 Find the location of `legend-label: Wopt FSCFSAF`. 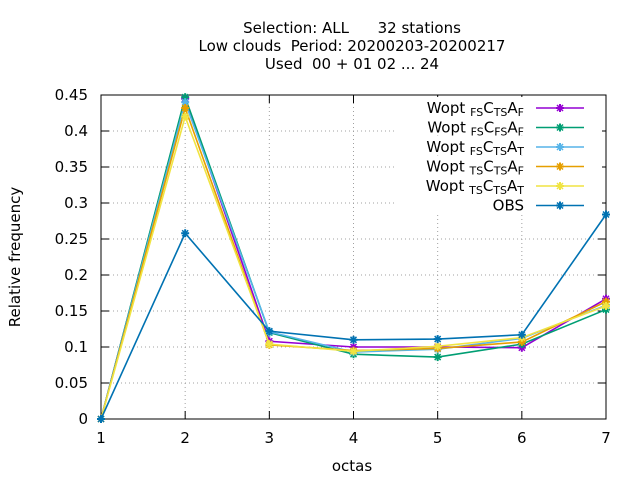

legend-label: Wopt FSCFSAF is located at coordinates (475, 129).